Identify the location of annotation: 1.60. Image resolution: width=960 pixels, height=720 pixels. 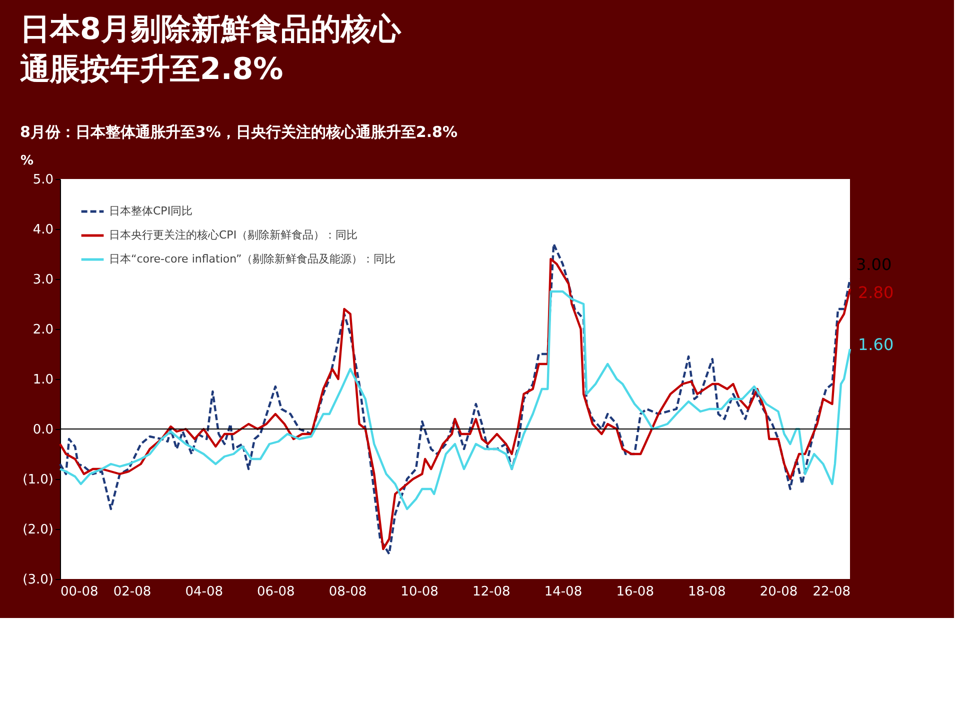
(876, 344).